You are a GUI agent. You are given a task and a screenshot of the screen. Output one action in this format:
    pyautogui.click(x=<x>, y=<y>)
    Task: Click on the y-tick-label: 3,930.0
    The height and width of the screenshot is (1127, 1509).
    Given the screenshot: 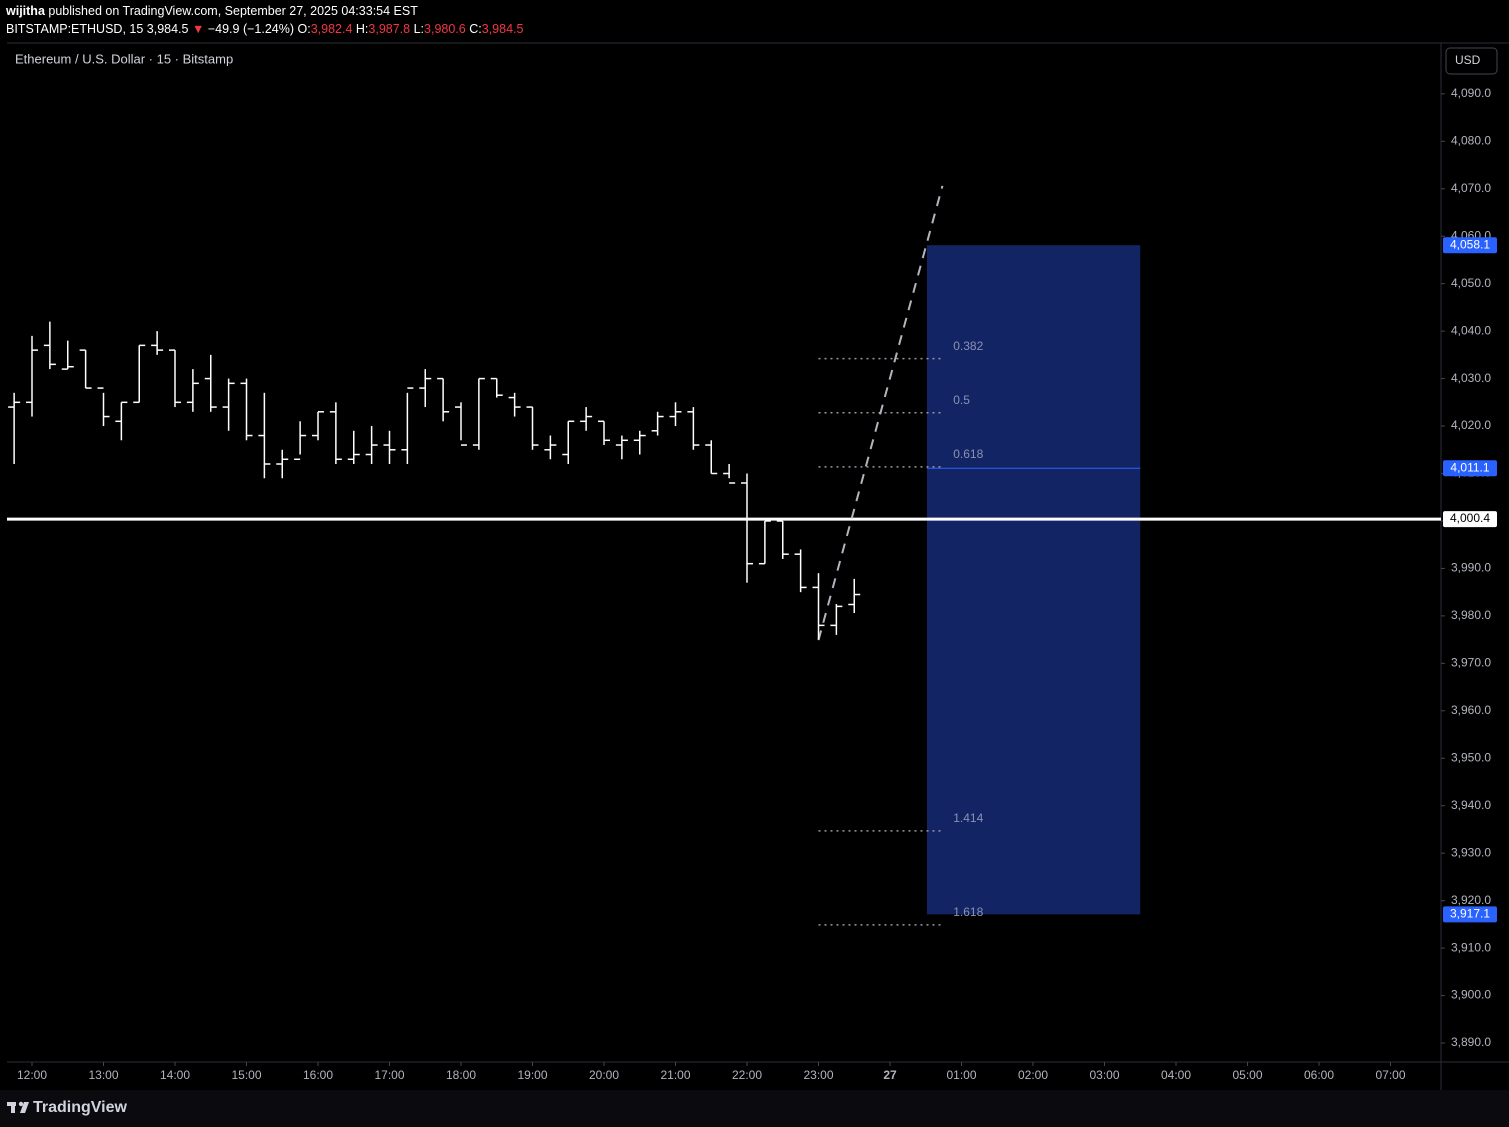 What is the action you would take?
    pyautogui.click(x=1471, y=852)
    